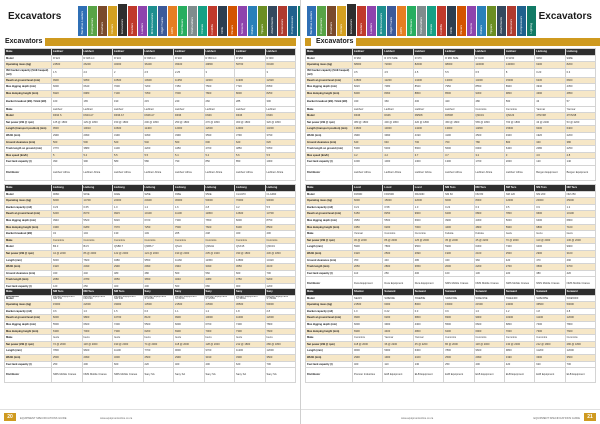  What do you see at coordinates (398, 247) in the screenshot?
I see `table-cell: 7800` at bounding box center [398, 247].